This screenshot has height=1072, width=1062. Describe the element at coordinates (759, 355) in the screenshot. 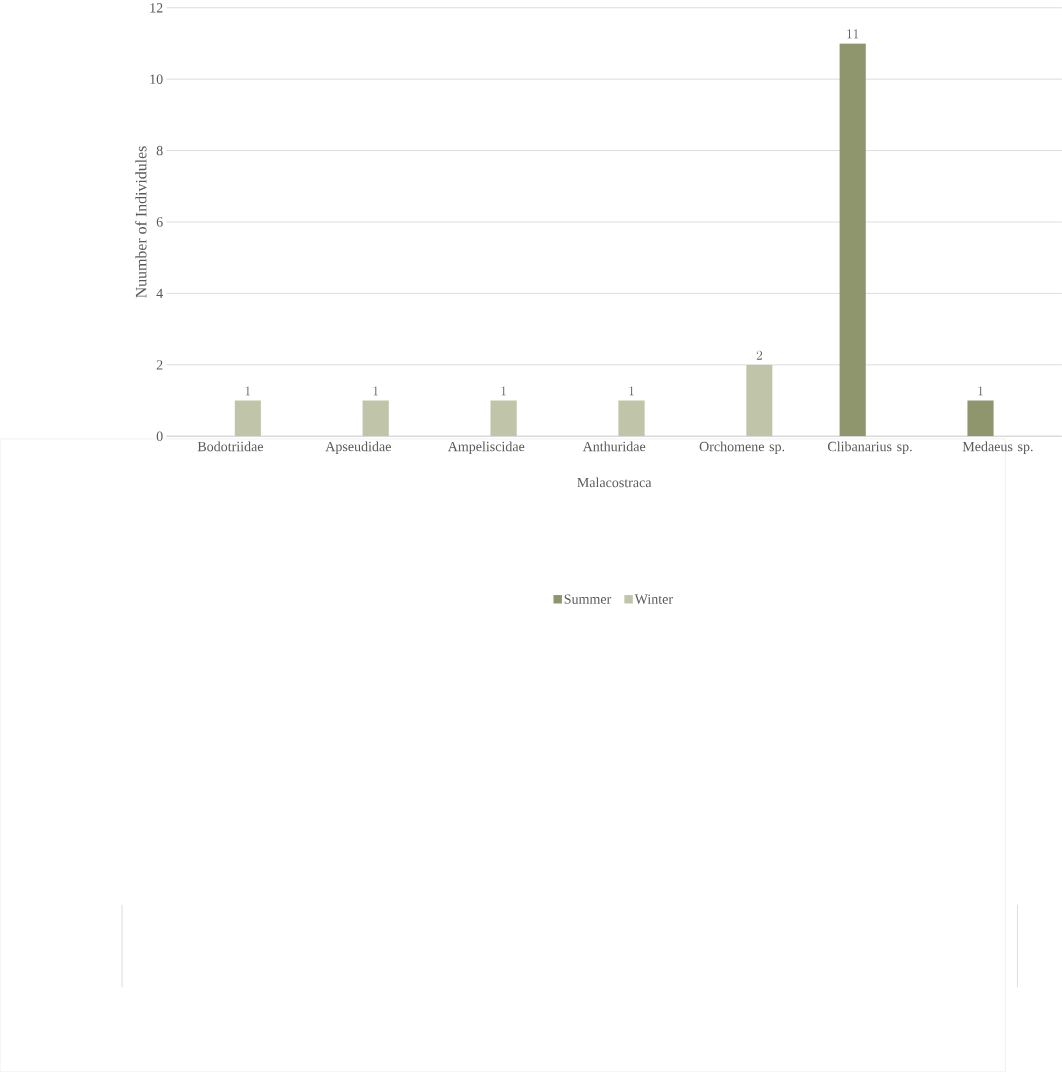

I see `data-label: 2` at that location.